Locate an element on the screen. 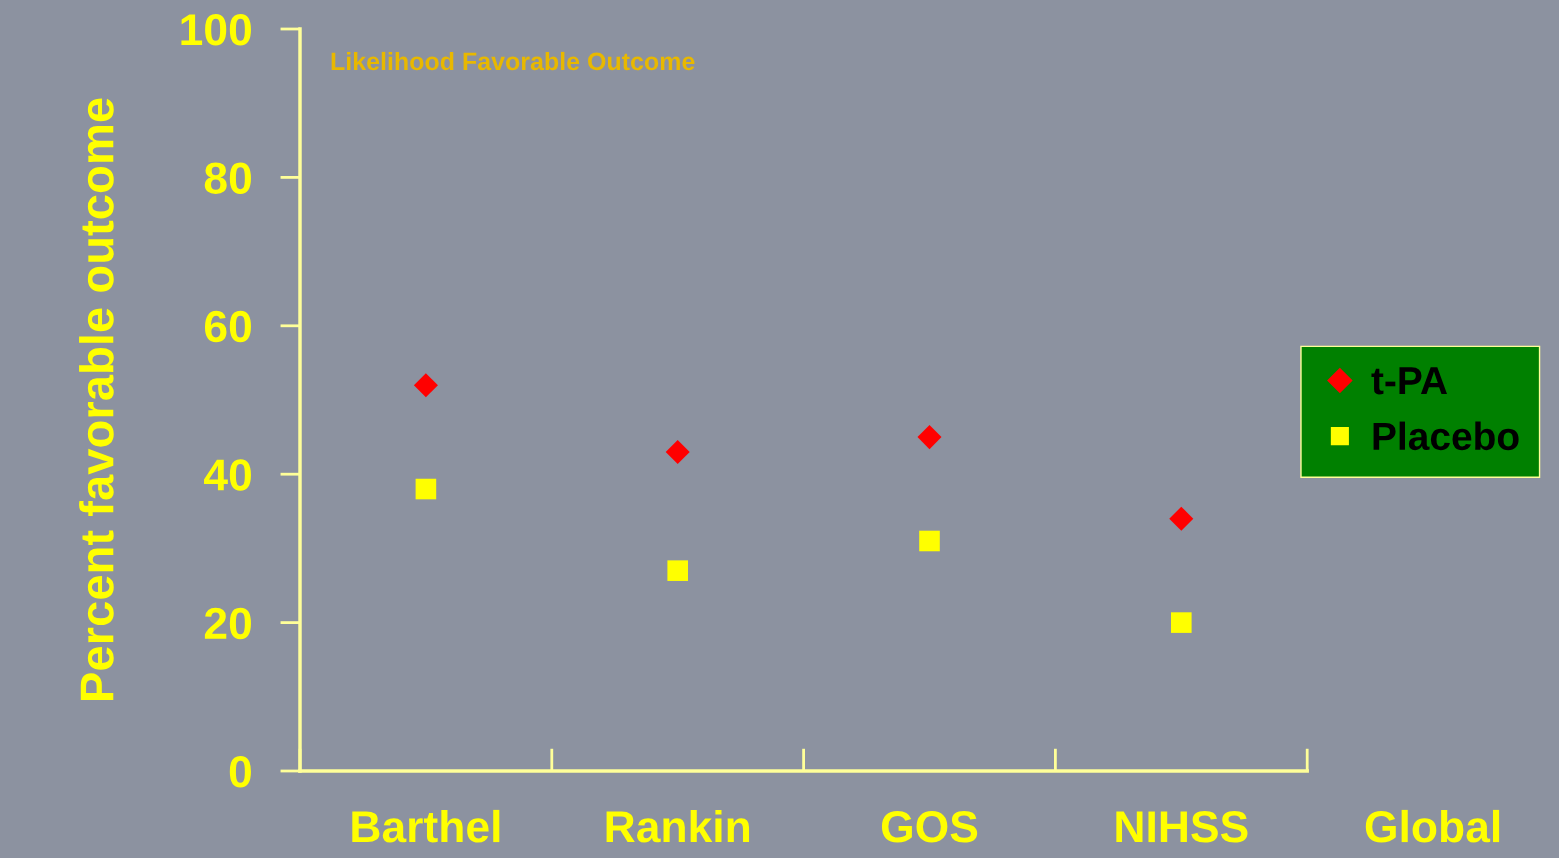 Image resolution: width=1559 pixels, height=858 pixels. y-tick-label: 20 is located at coordinates (227, 623).